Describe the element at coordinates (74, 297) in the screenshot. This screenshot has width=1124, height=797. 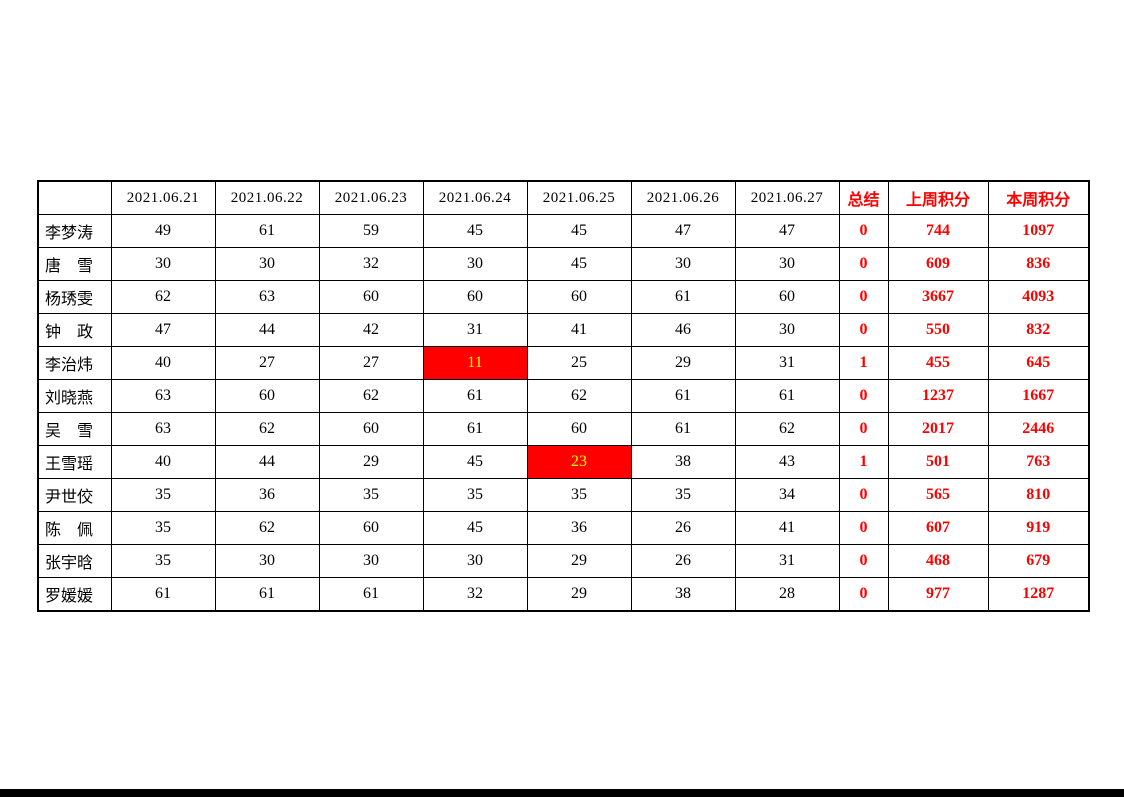
I see `student-name: 杨琇雯` at that location.